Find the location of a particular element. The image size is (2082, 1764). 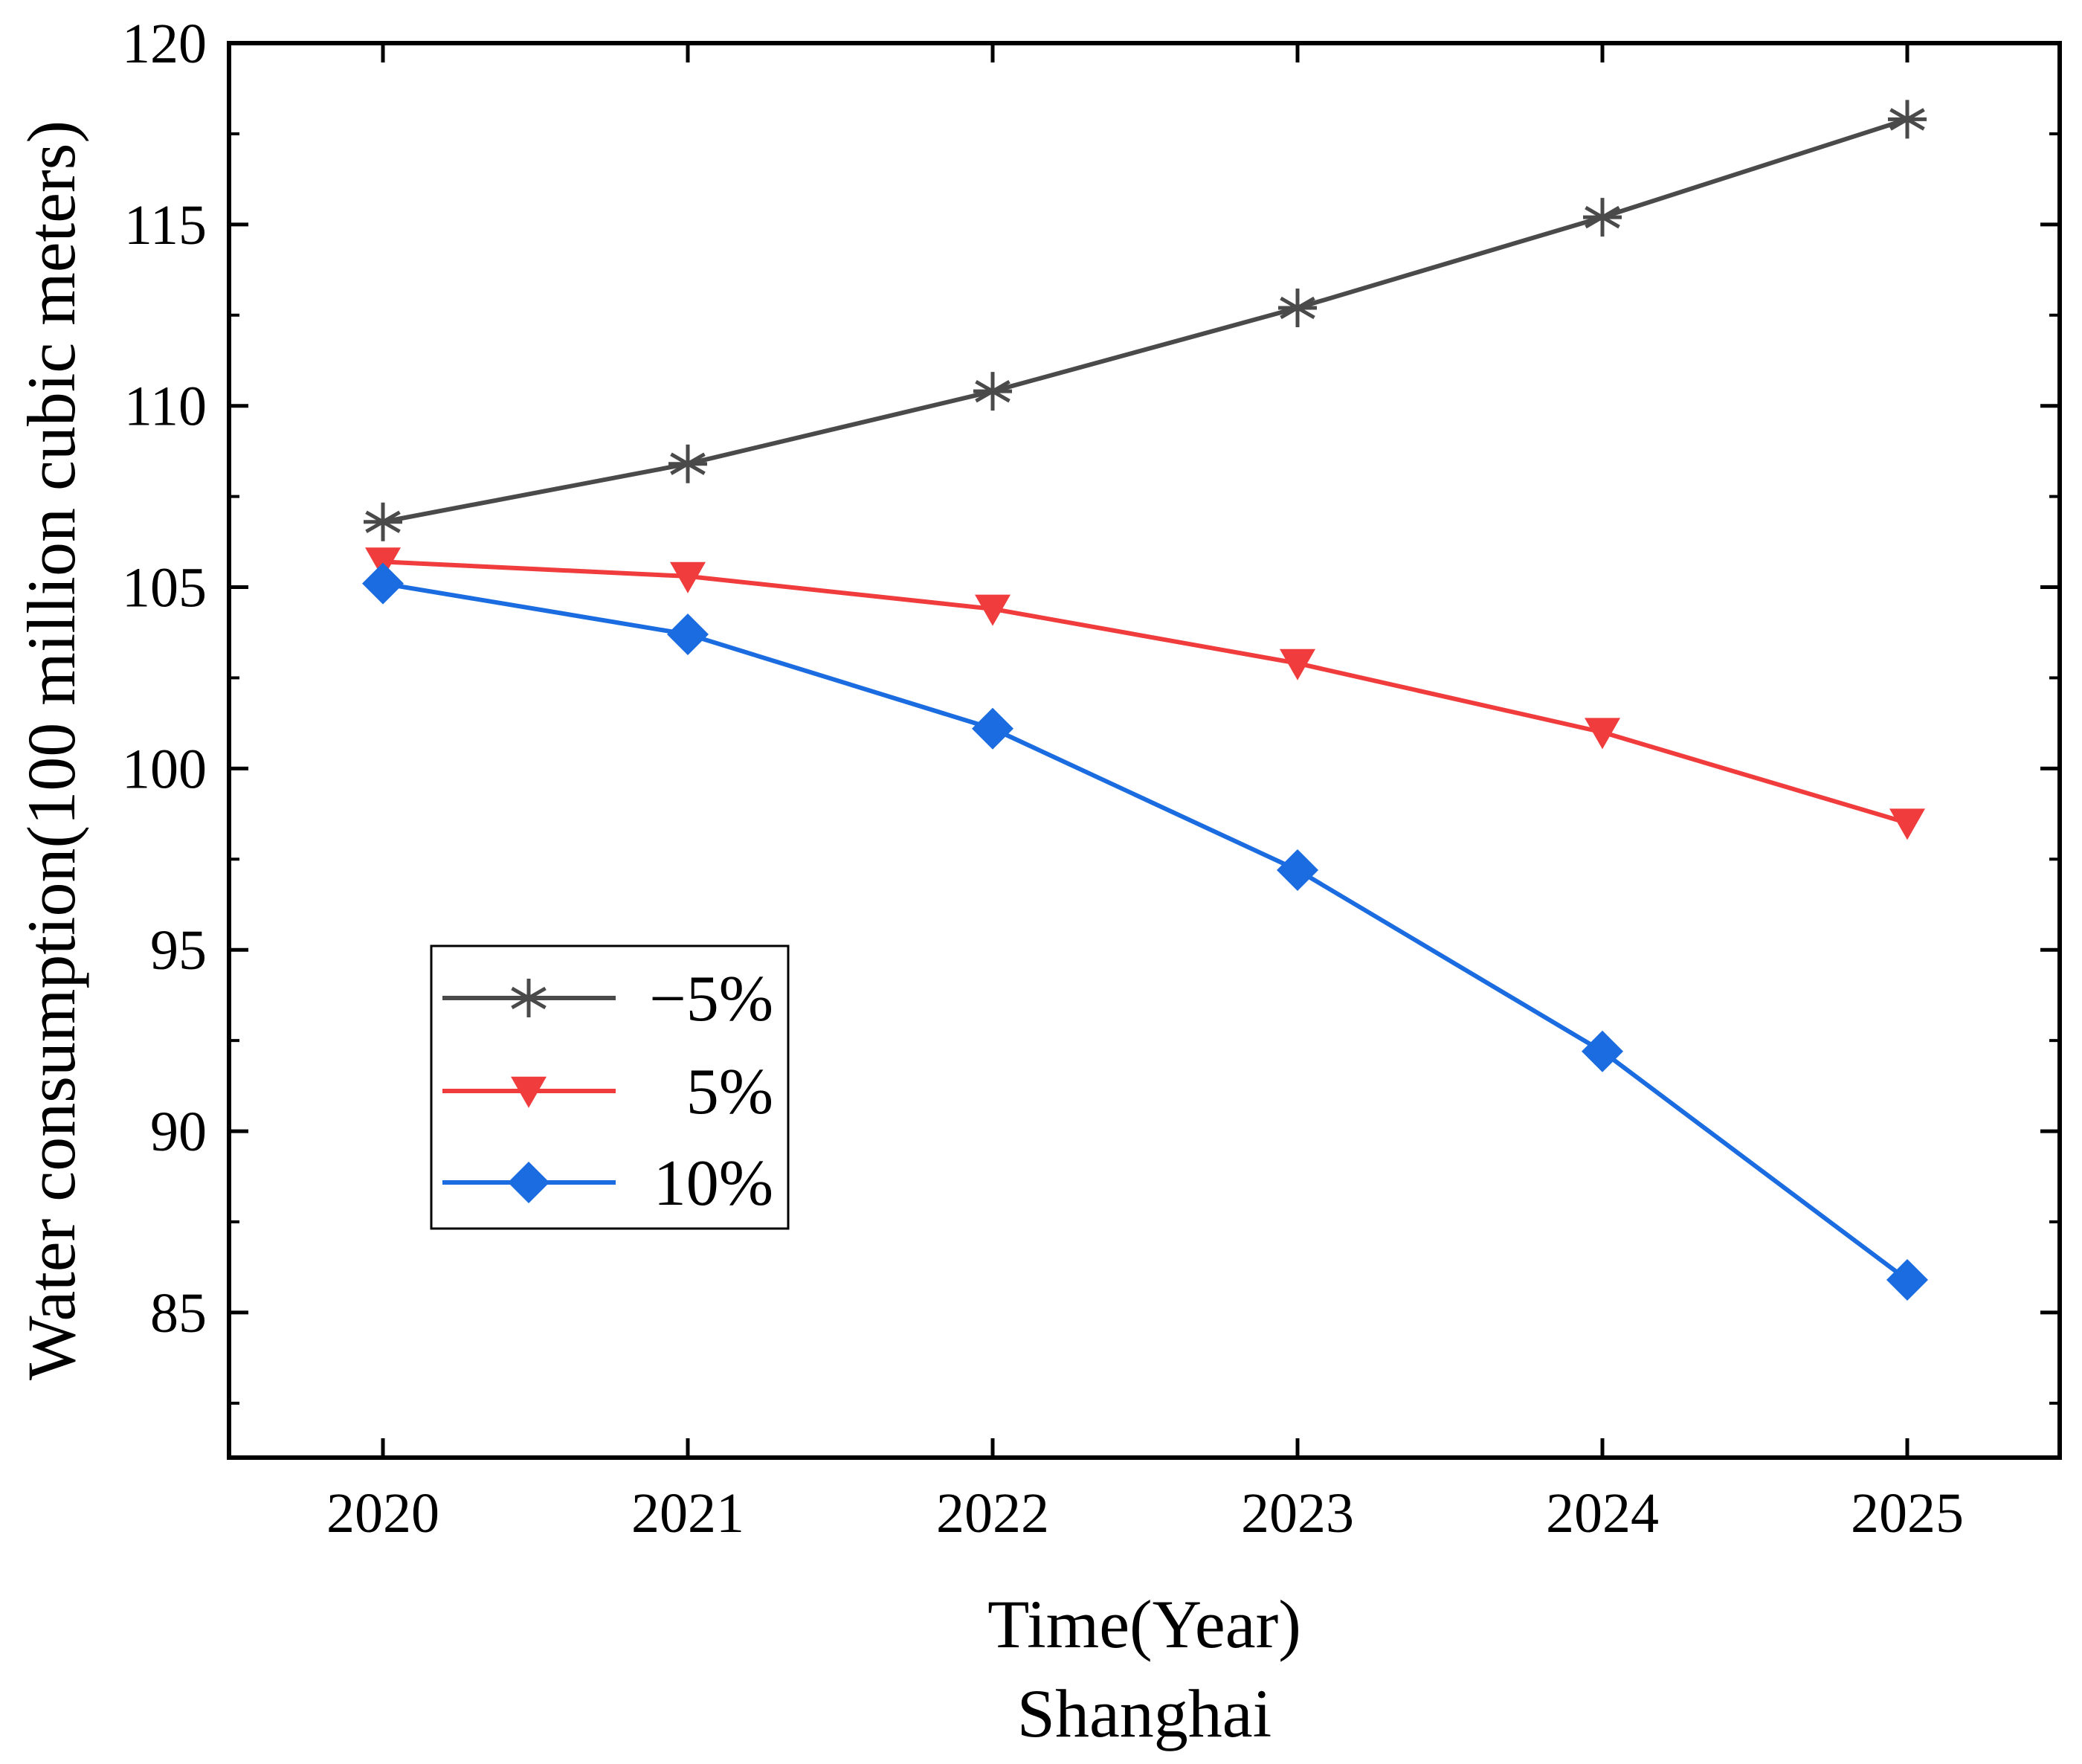

y-tick-label: 110 is located at coordinates (165, 407).